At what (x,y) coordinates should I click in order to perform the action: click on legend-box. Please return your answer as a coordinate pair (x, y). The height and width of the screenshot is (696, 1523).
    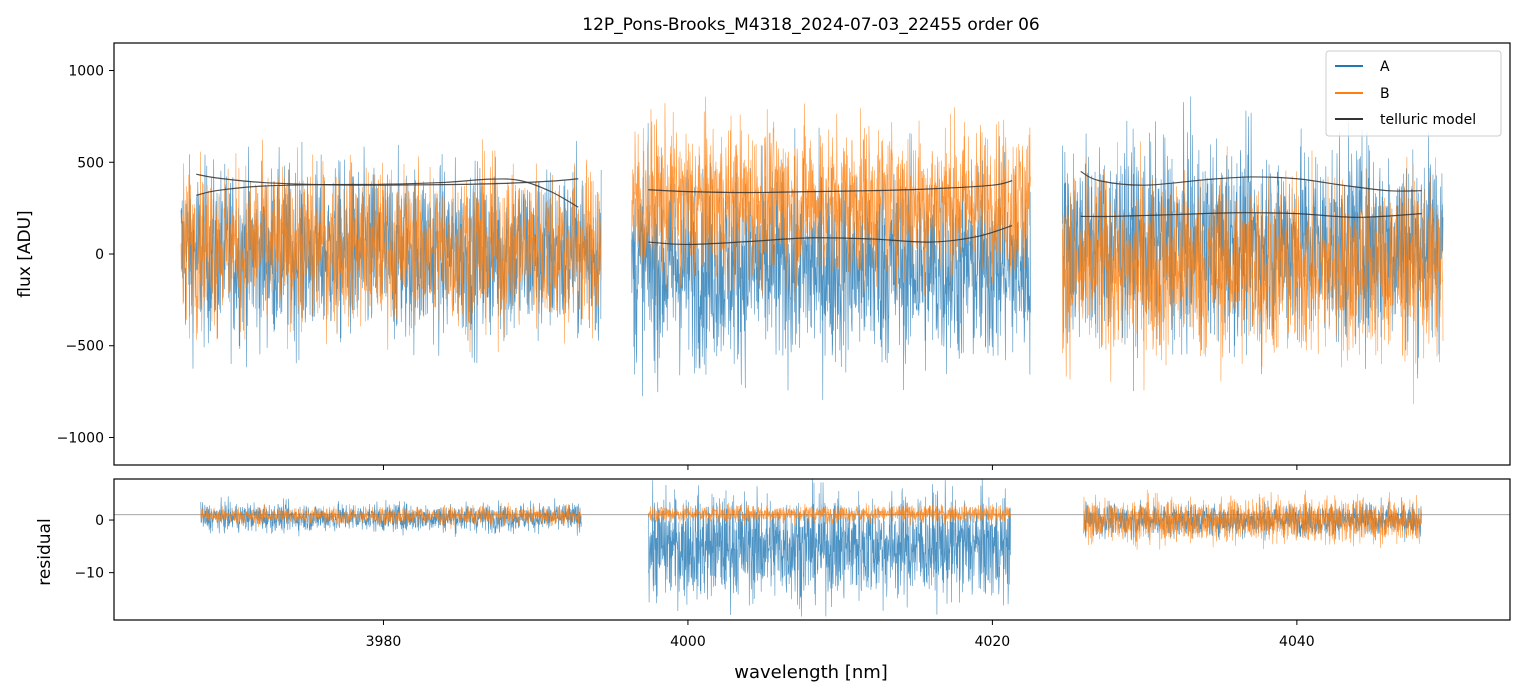
    Looking at the image, I should click on (1413, 93).